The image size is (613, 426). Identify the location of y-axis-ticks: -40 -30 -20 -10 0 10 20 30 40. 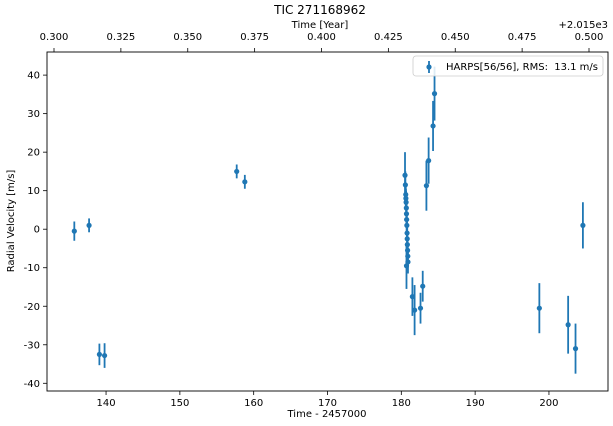
(35, 230).